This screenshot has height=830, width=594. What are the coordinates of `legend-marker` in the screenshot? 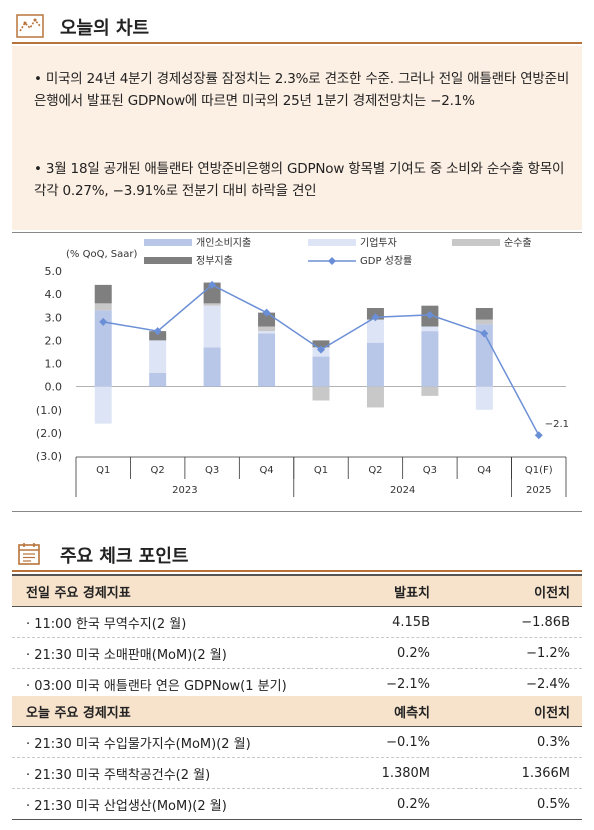 It's located at (332, 261).